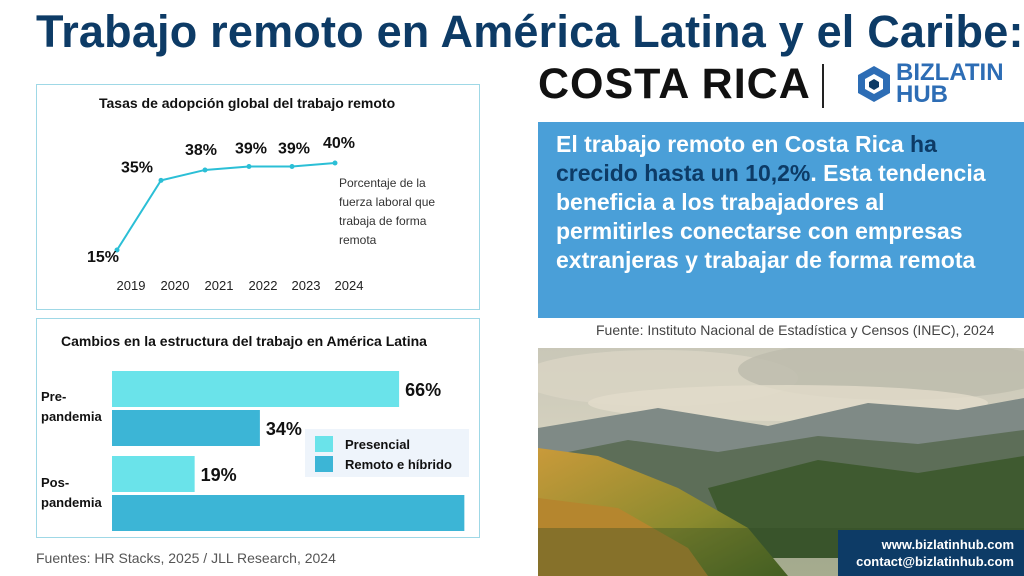  Describe the element at coordinates (383, 221) in the screenshot. I see `adoption-annotation-line: trabaja de forma` at that location.